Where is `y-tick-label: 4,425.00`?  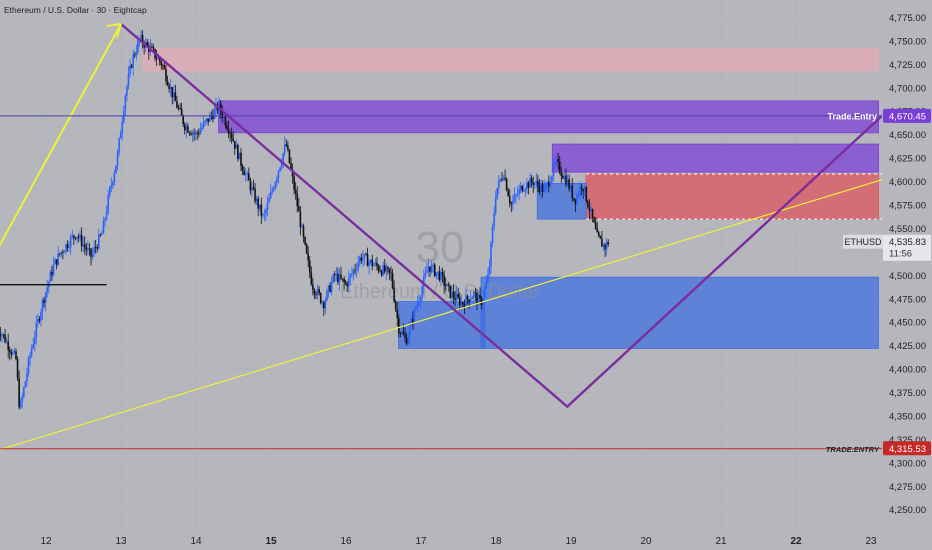 y-tick-label: 4,425.00 is located at coordinates (907, 346).